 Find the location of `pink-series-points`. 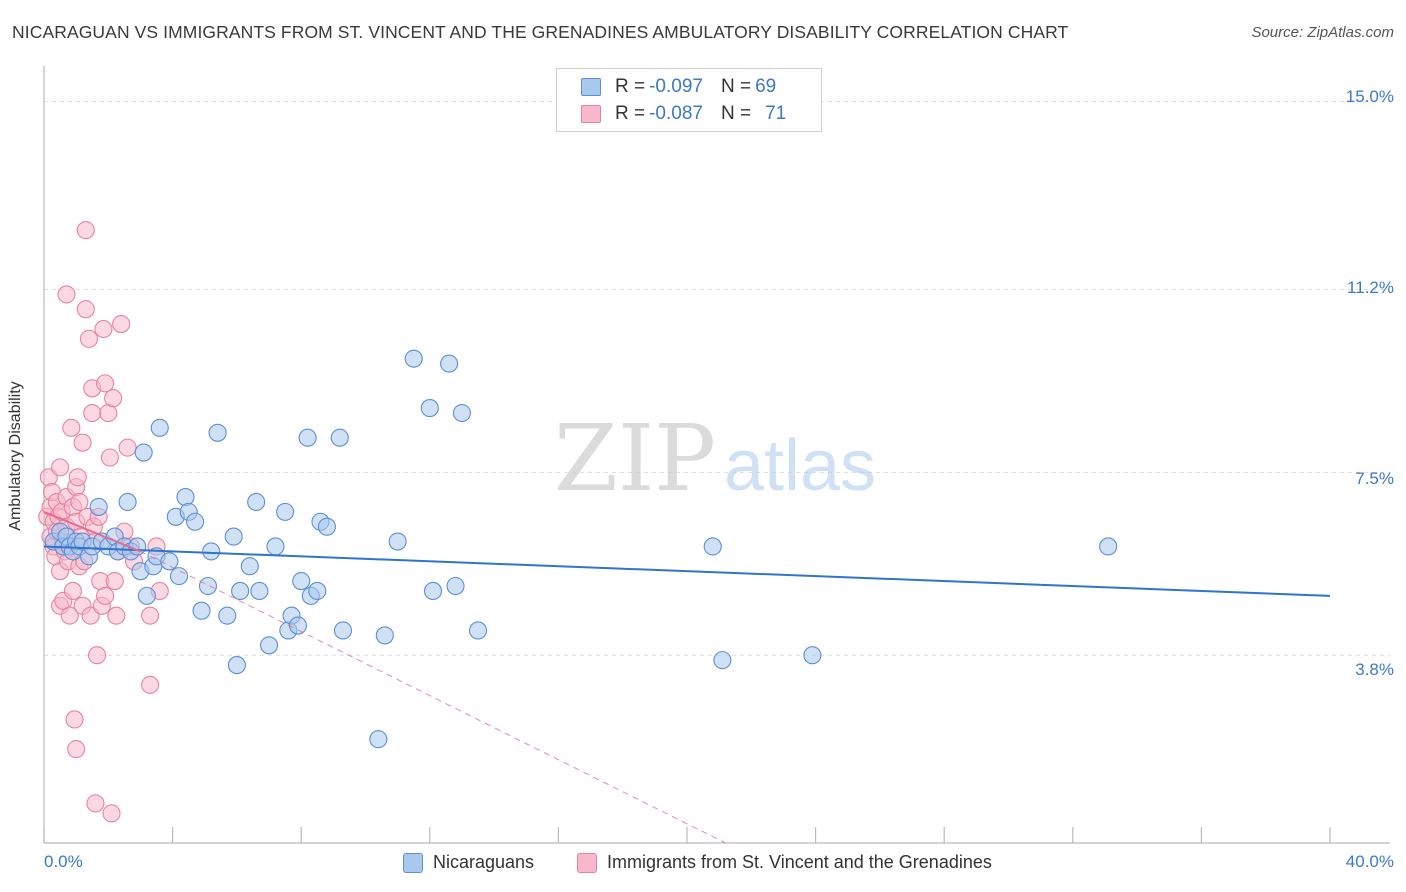

pink-series-points is located at coordinates (103, 522).